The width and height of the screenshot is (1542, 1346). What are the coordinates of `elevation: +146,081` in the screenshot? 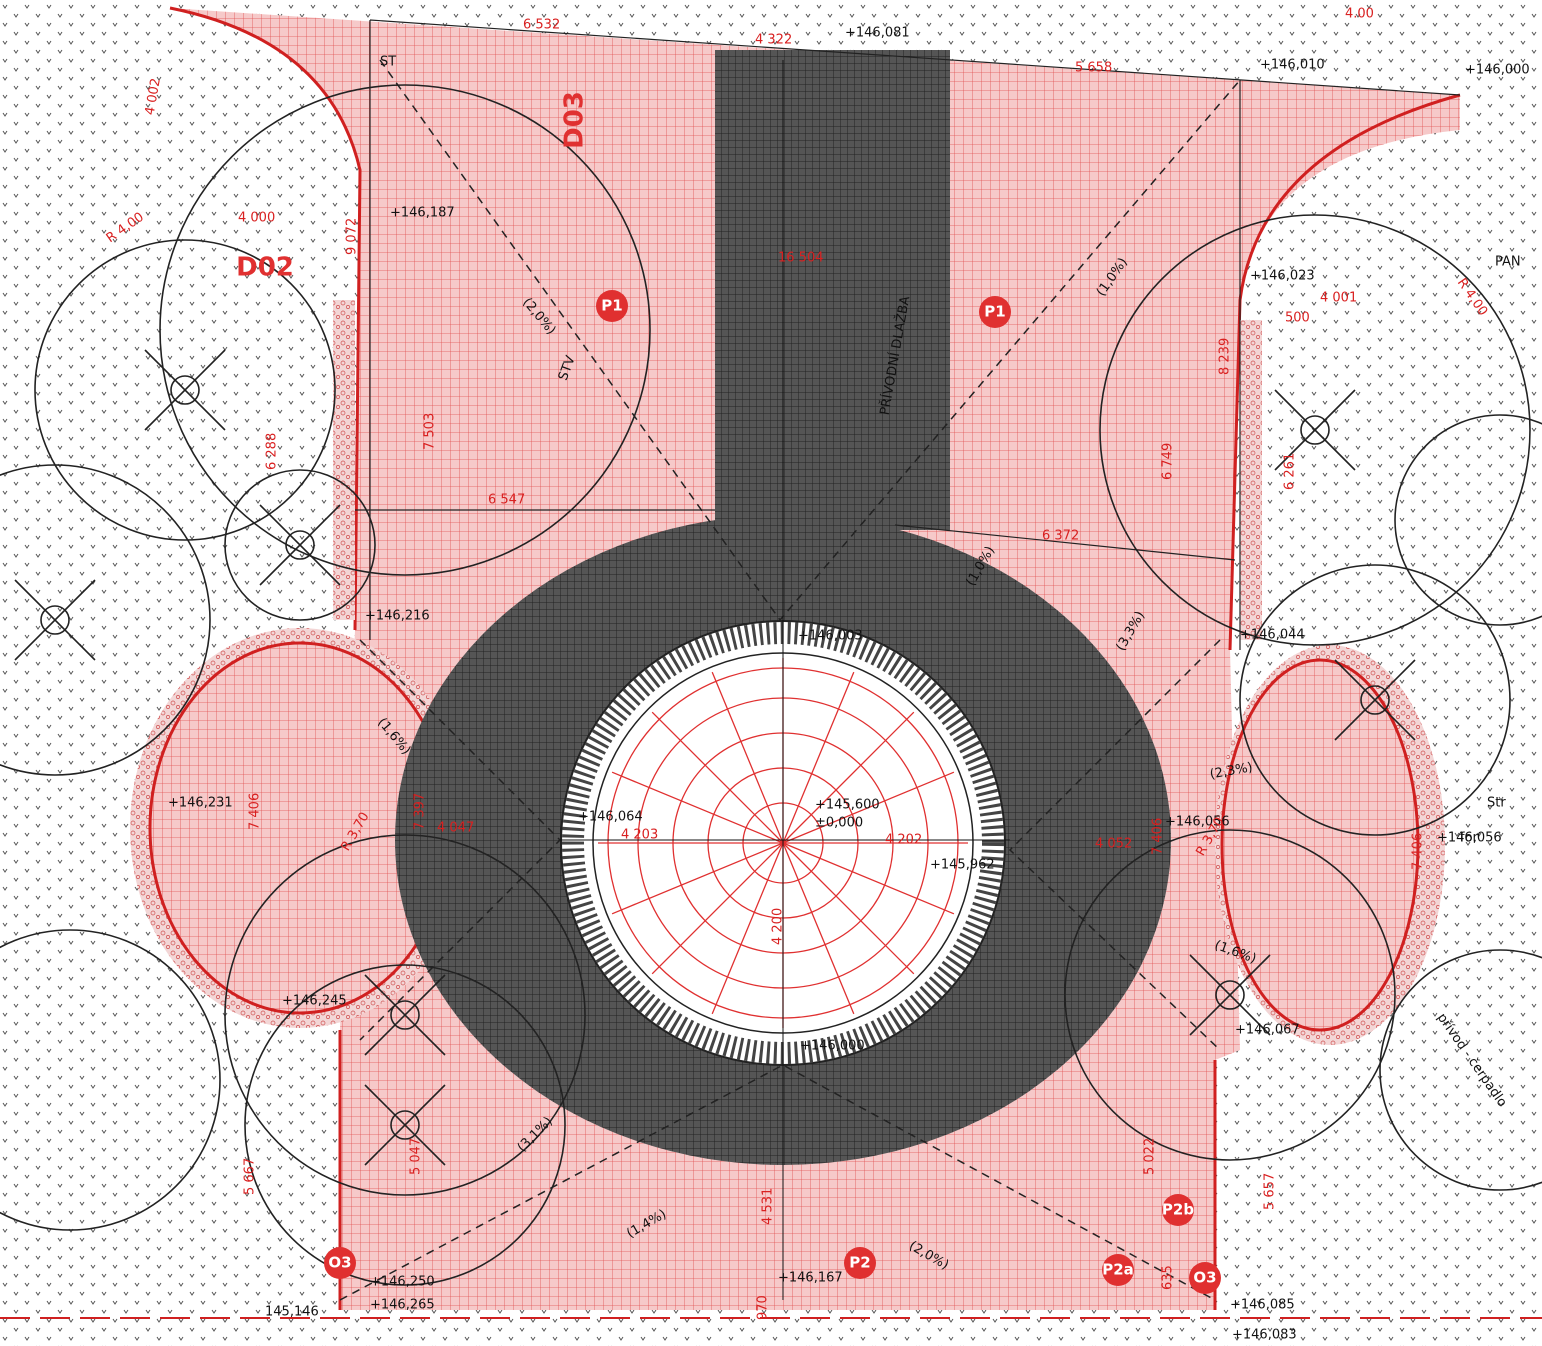 It's located at (877, 33).